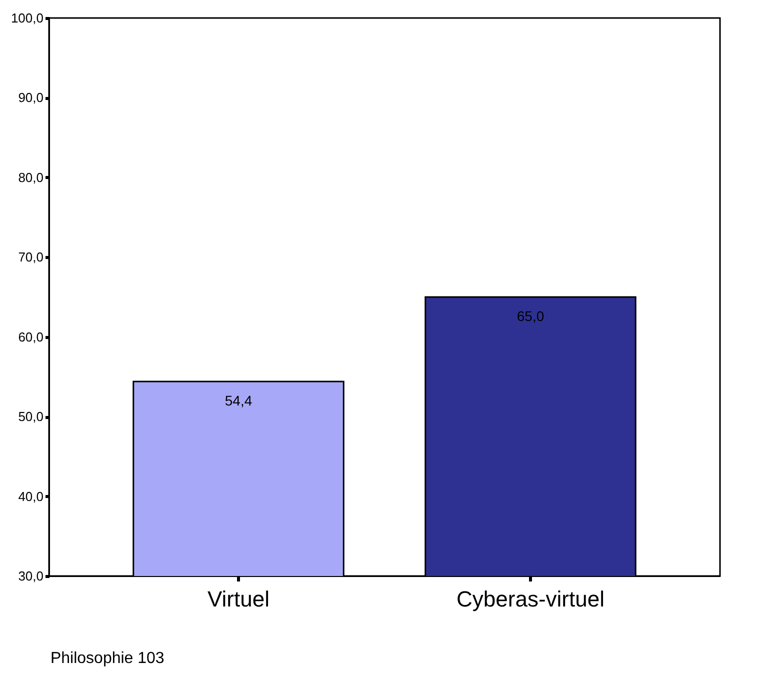 This screenshot has height=692, width=783. Describe the element at coordinates (31, 576) in the screenshot. I see `y-tick-label: 30,0` at that location.